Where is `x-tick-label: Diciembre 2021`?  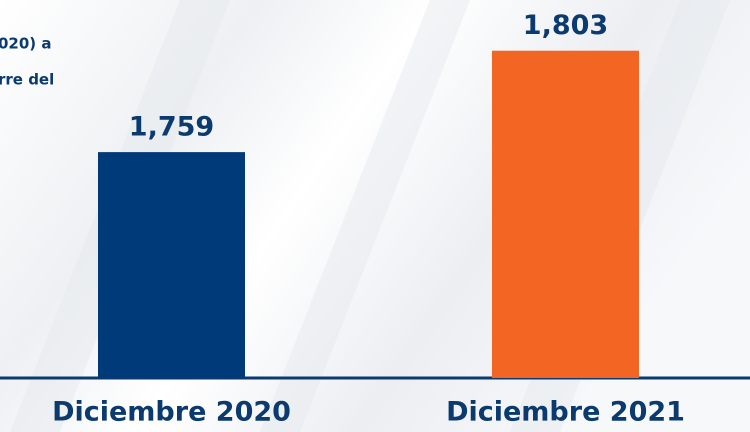
x-tick-label: Diciembre 2021 is located at coordinates (565, 412).